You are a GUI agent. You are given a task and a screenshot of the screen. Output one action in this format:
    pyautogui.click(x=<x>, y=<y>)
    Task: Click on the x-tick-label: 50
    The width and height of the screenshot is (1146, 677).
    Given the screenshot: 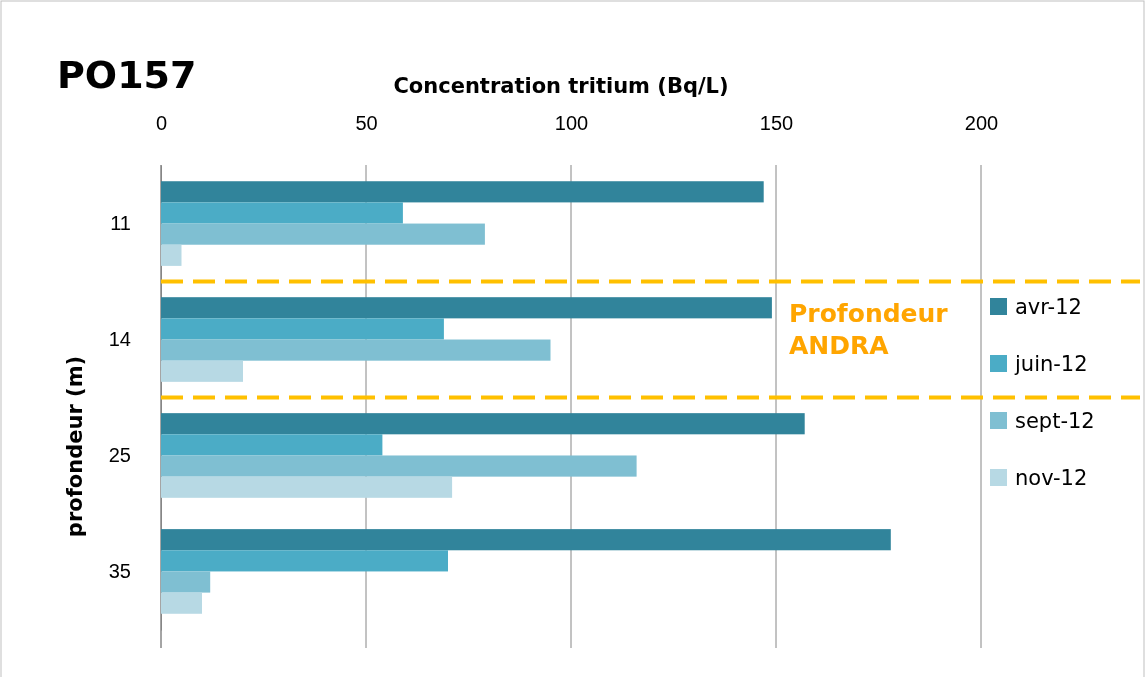 What is the action you would take?
    pyautogui.click(x=366, y=123)
    